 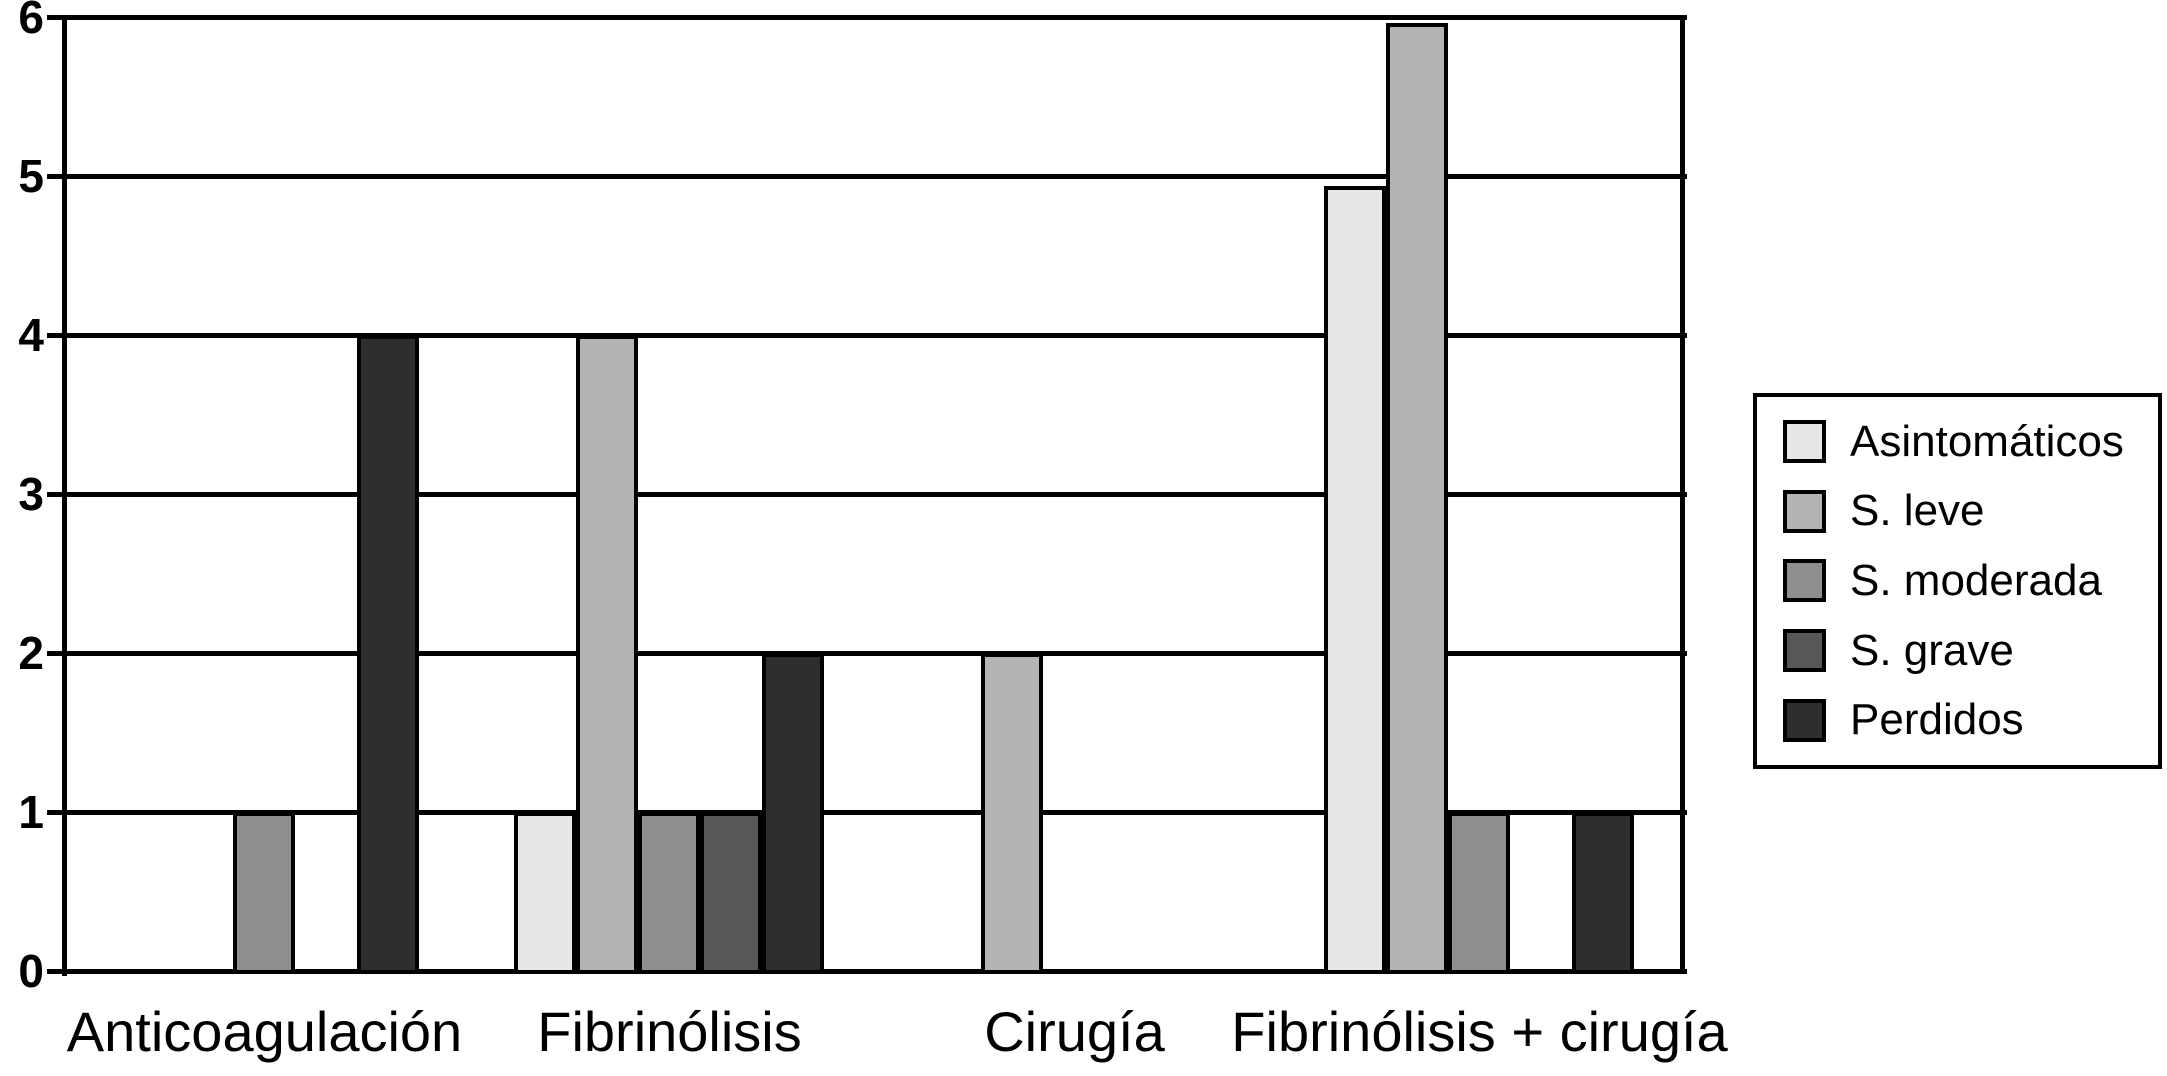 What do you see at coordinates (31, 812) in the screenshot?
I see `y-tick-label: 1` at bounding box center [31, 812].